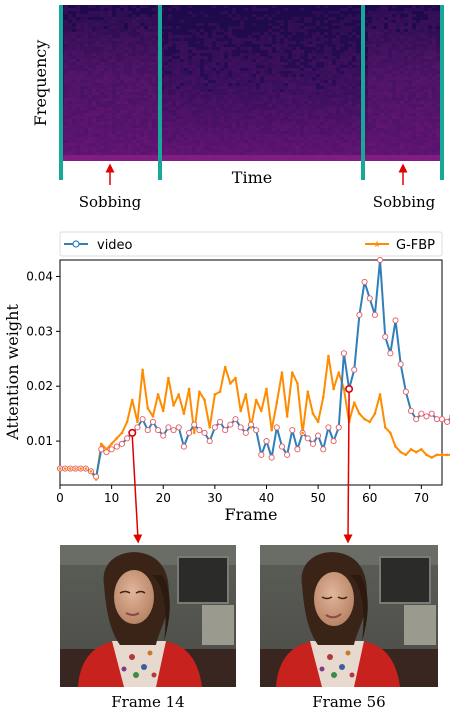 This screenshot has height=714, width=450. What do you see at coordinates (251, 244) in the screenshot?
I see `legend: video ★ G-FBP` at bounding box center [251, 244].